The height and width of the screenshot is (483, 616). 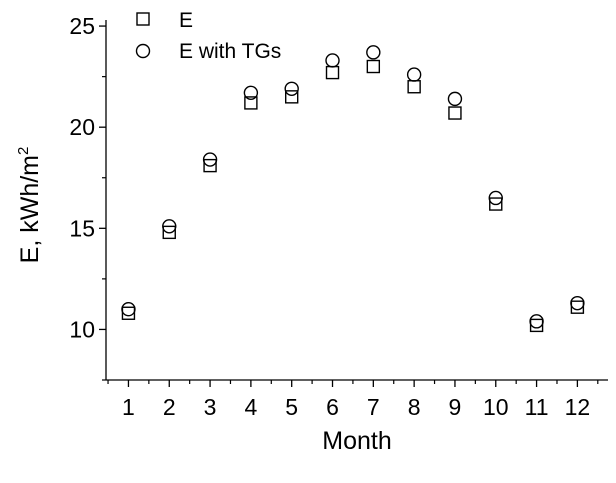 What do you see at coordinates (186, 20) in the screenshot?
I see `legend-label-e: E` at bounding box center [186, 20].